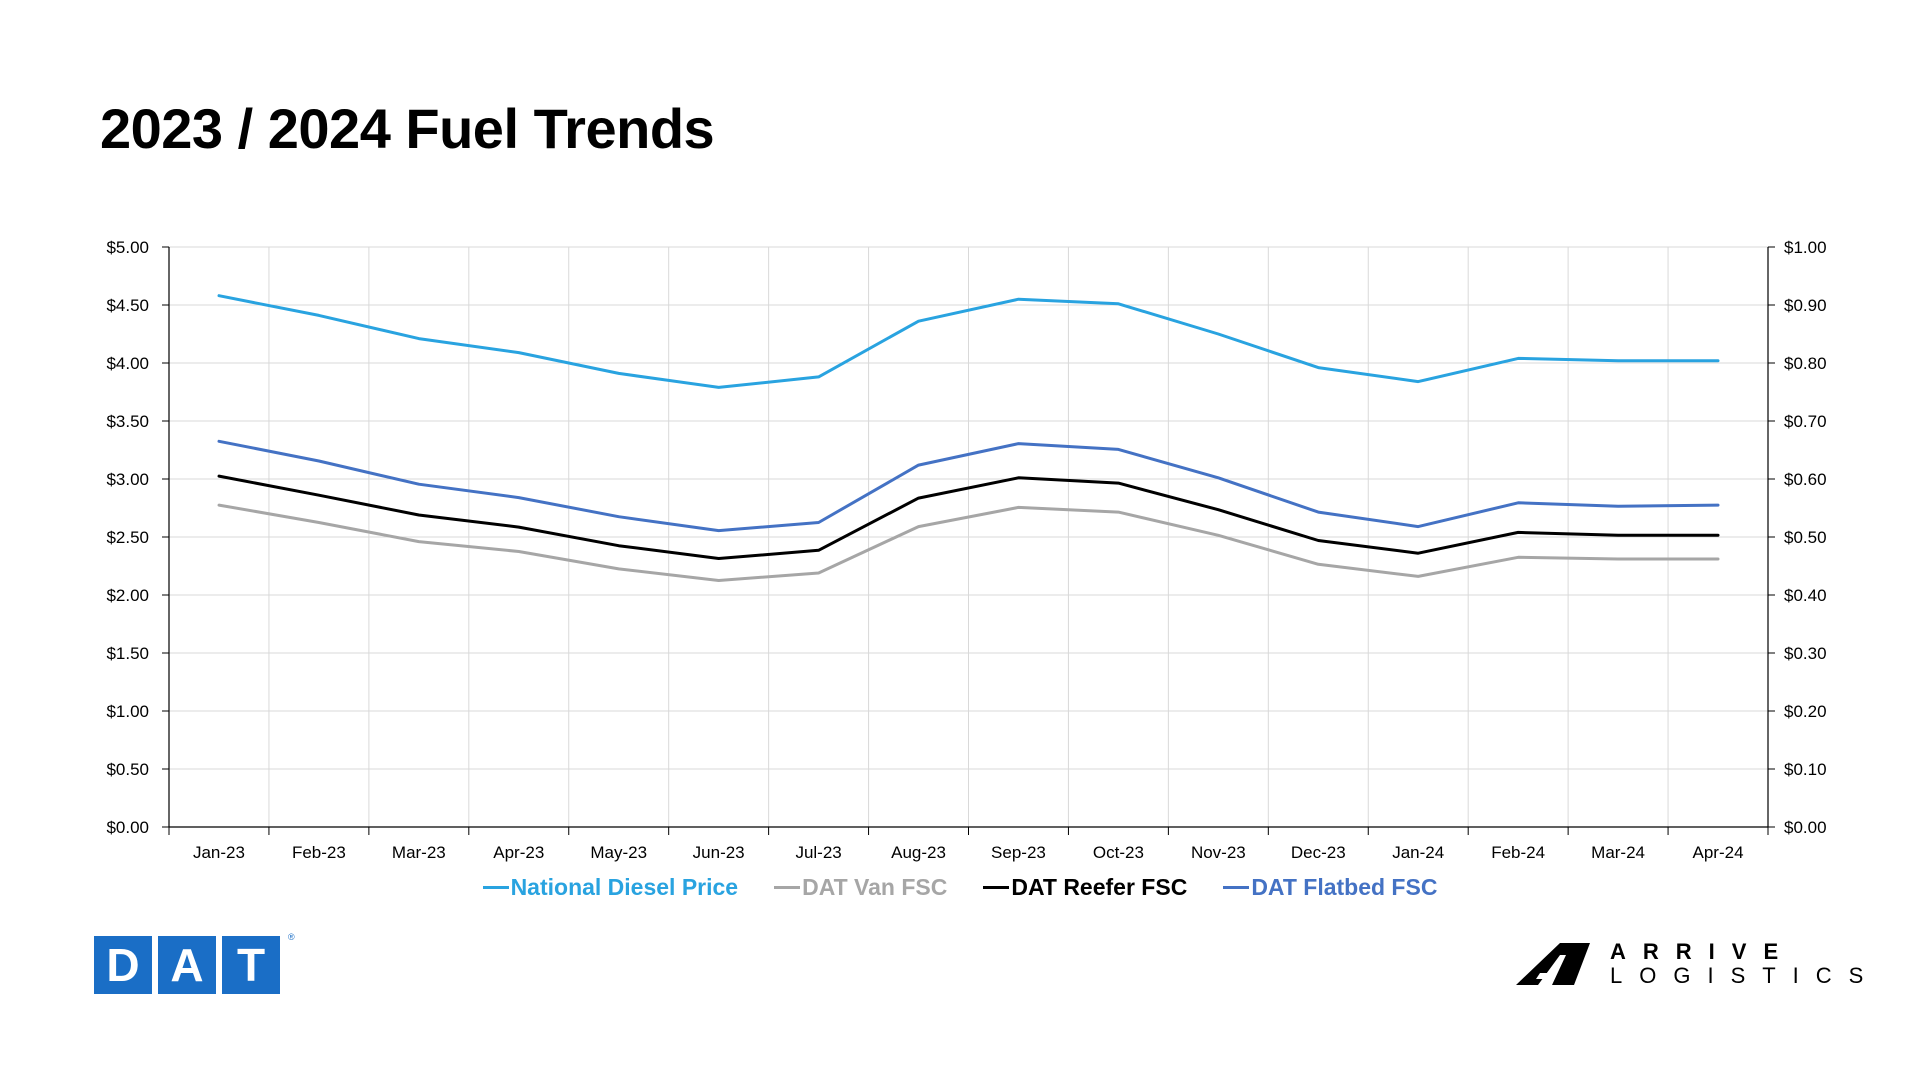  I want to click on legend-item-dat-van-fsc: DAT Van FSC, so click(860, 887).